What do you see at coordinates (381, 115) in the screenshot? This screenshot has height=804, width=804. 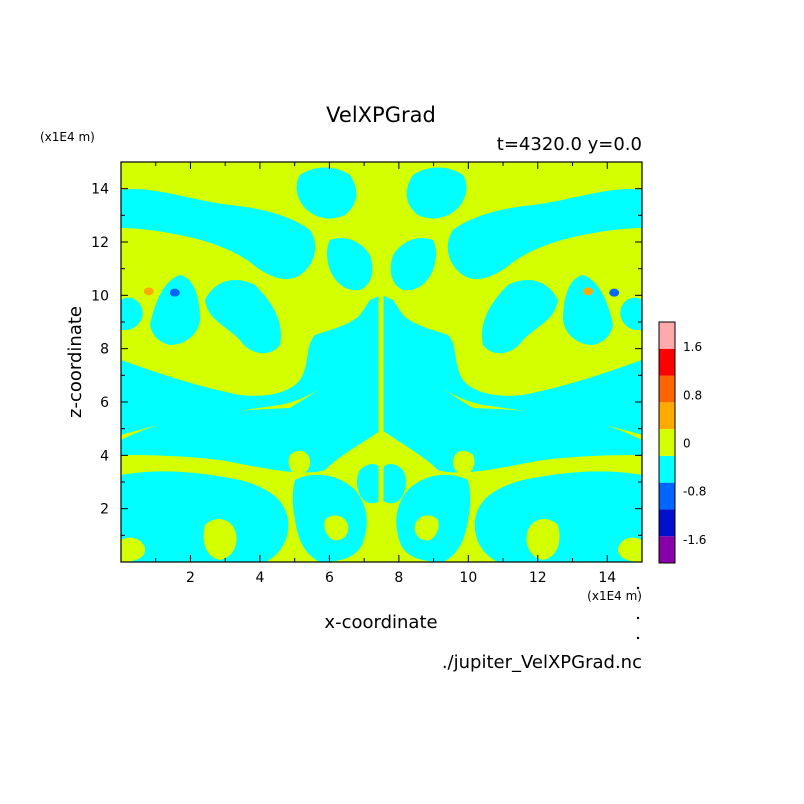 I see `chart-title: VelXPGrad` at bounding box center [381, 115].